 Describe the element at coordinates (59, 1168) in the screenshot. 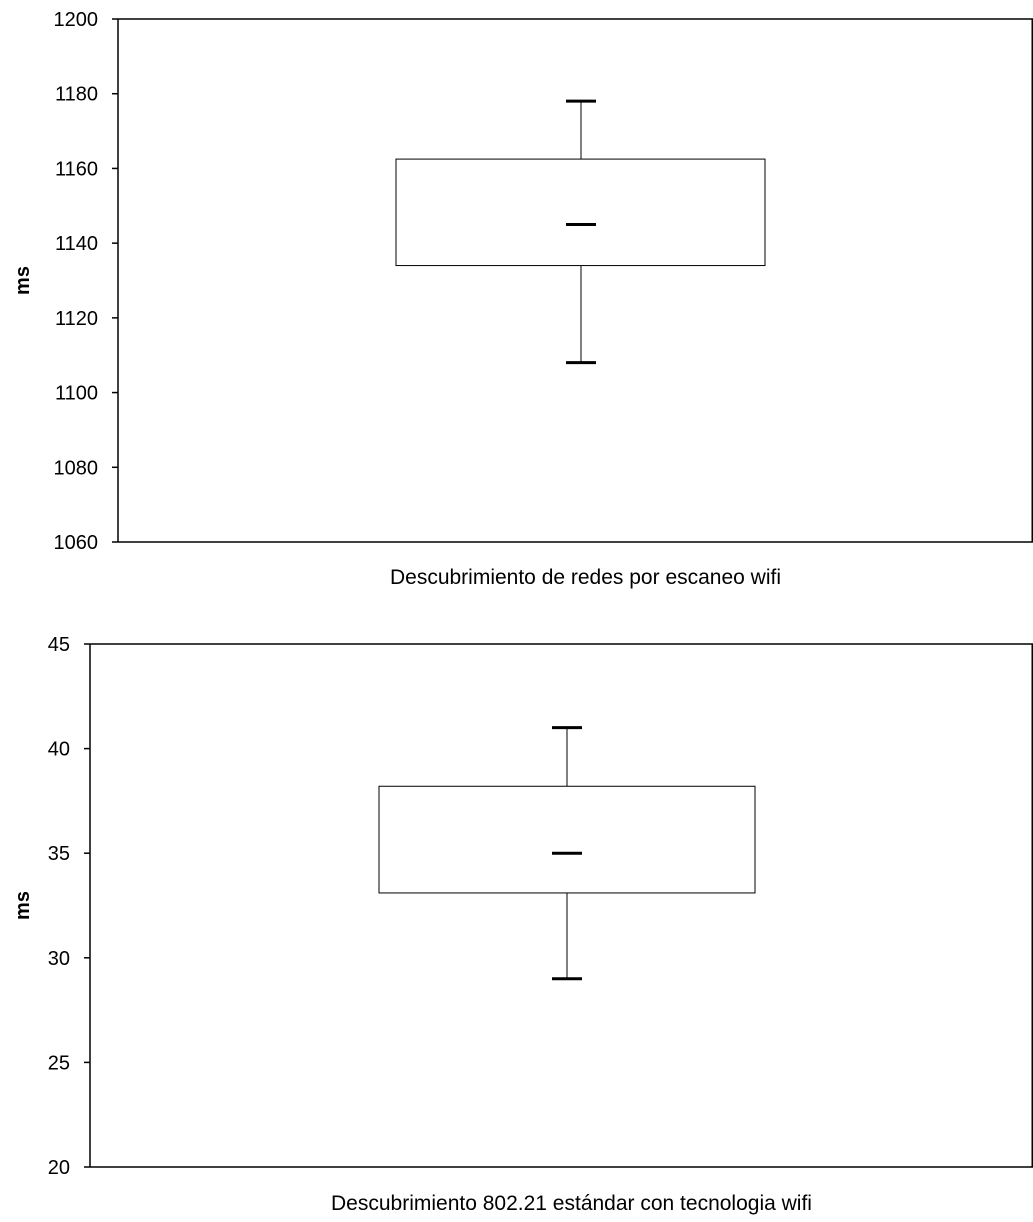

I see `y-tick-label: 20` at that location.